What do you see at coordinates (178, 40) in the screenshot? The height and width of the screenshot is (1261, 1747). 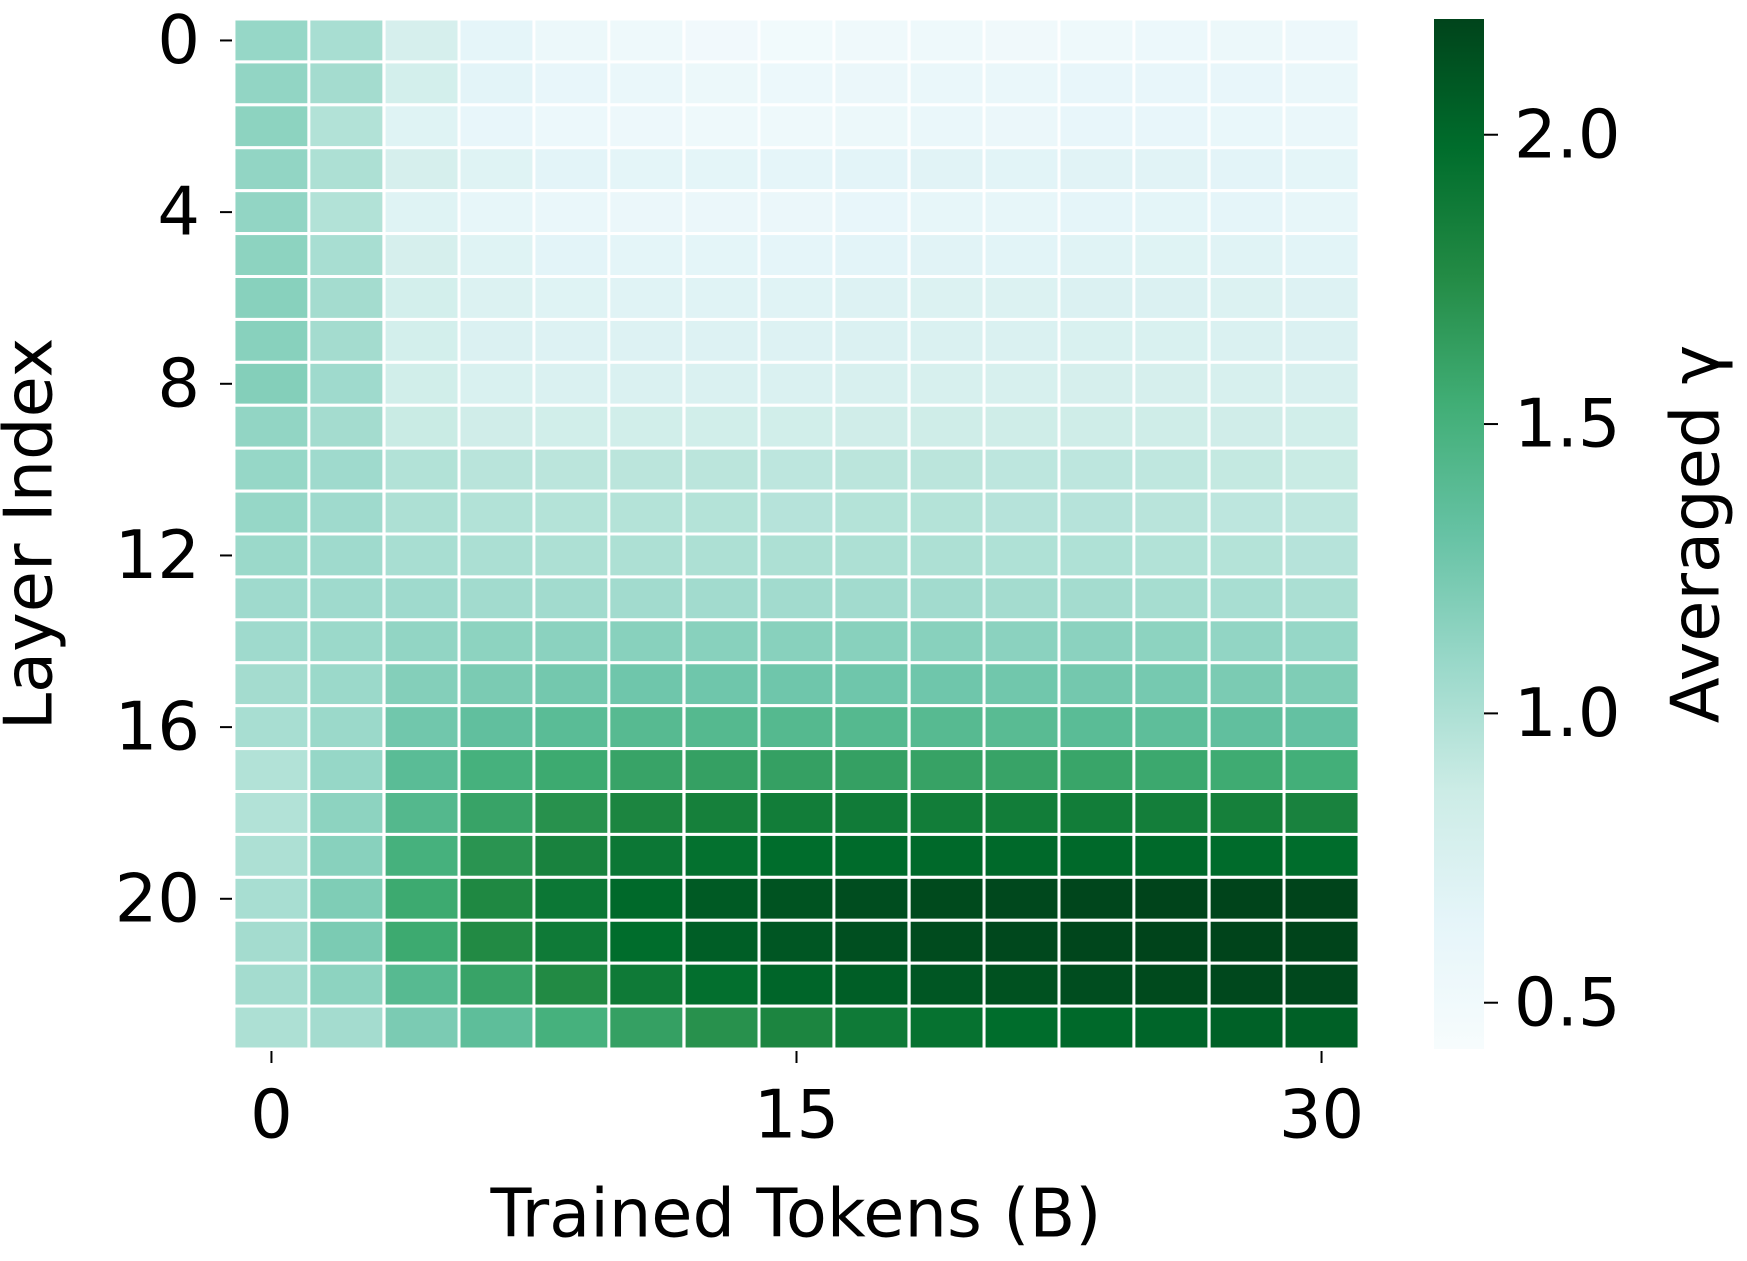 I see `y-tick-label: 0` at bounding box center [178, 40].